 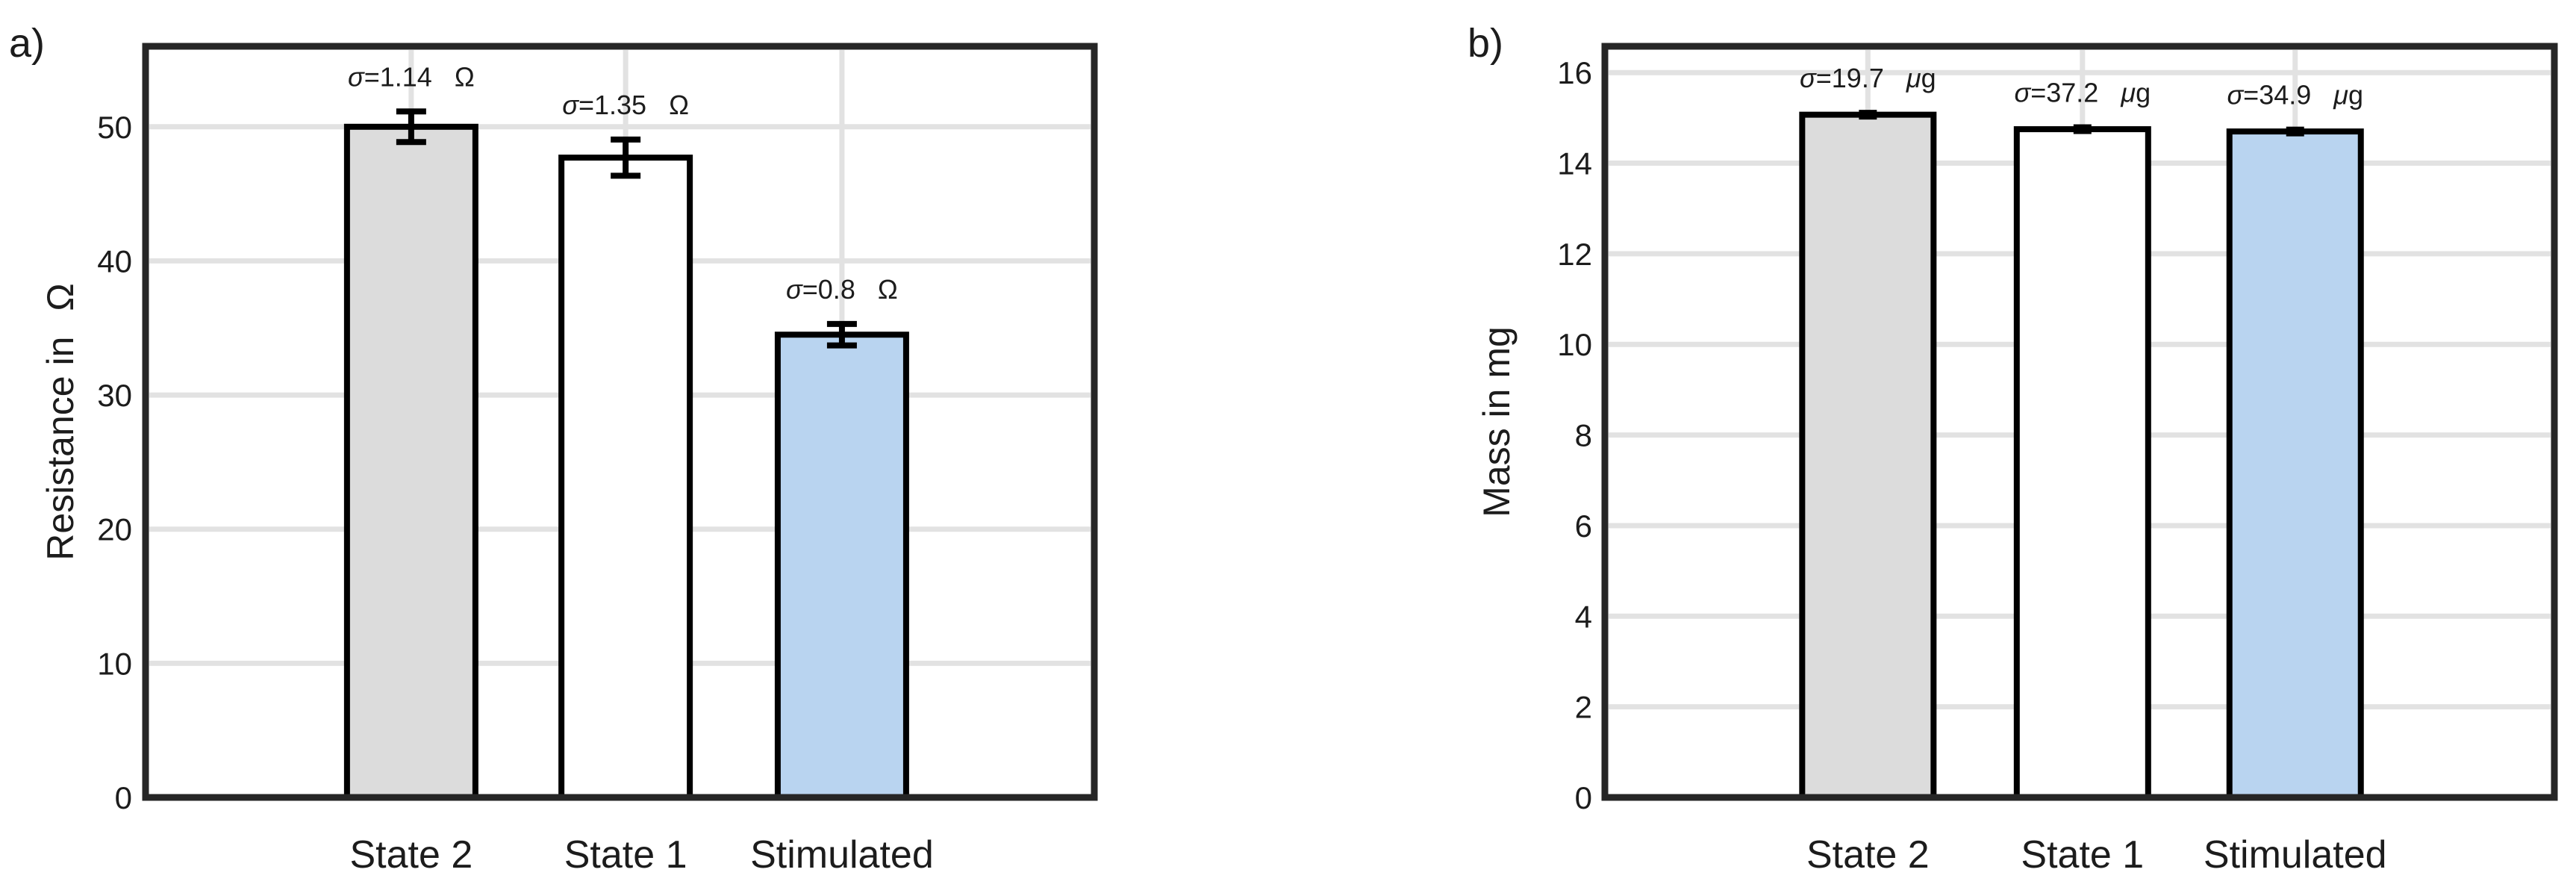 What do you see at coordinates (1868, 78) in the screenshot?
I see `sigma-annotation-state-2: σ=19.7 μg` at bounding box center [1868, 78].